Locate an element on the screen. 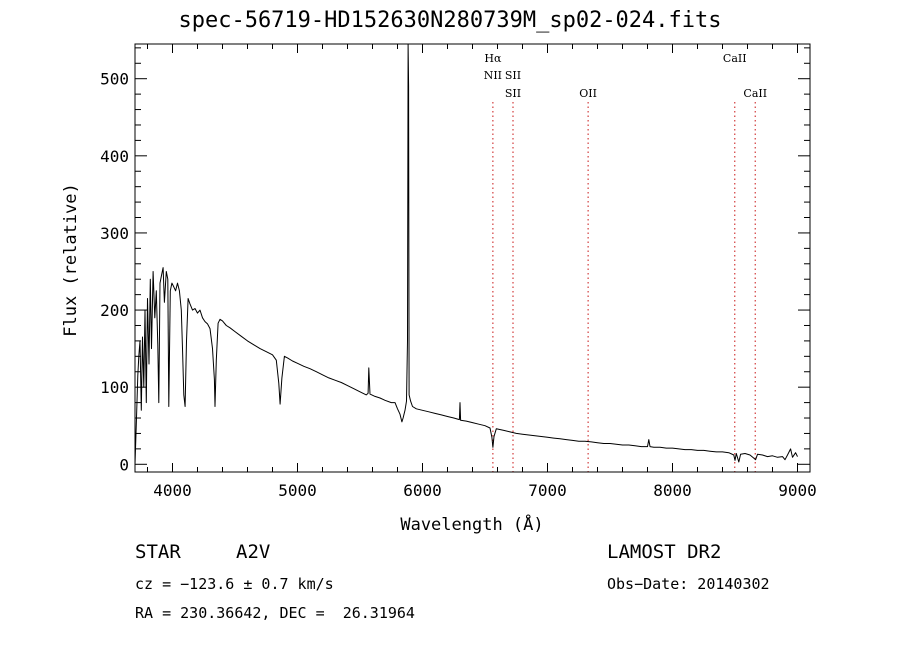 The width and height of the screenshot is (900, 650). y-tick-label: 0 is located at coordinates (124, 464).